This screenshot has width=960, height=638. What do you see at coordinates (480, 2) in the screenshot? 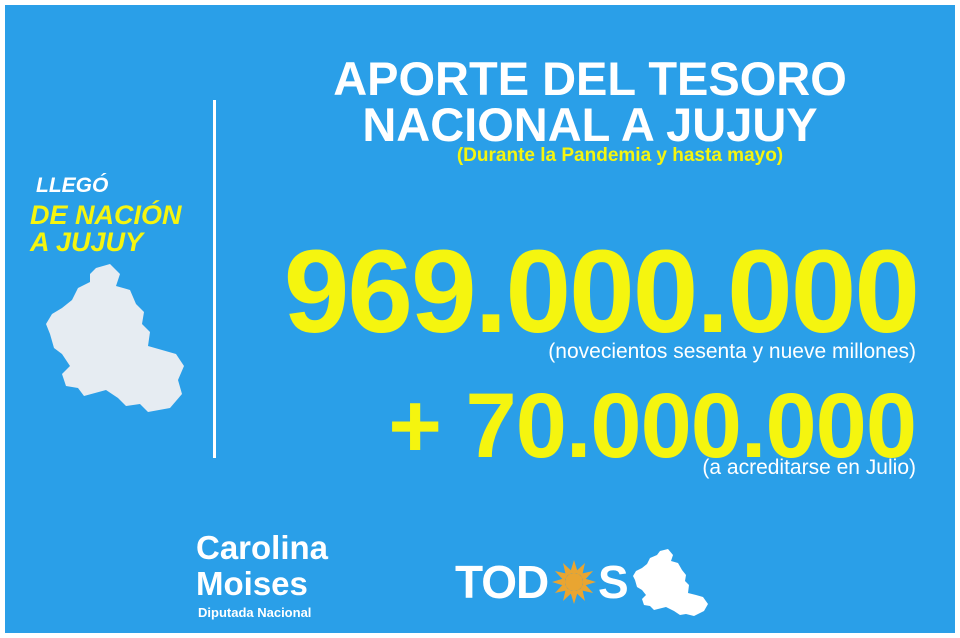
I see `frame-top` at bounding box center [480, 2].